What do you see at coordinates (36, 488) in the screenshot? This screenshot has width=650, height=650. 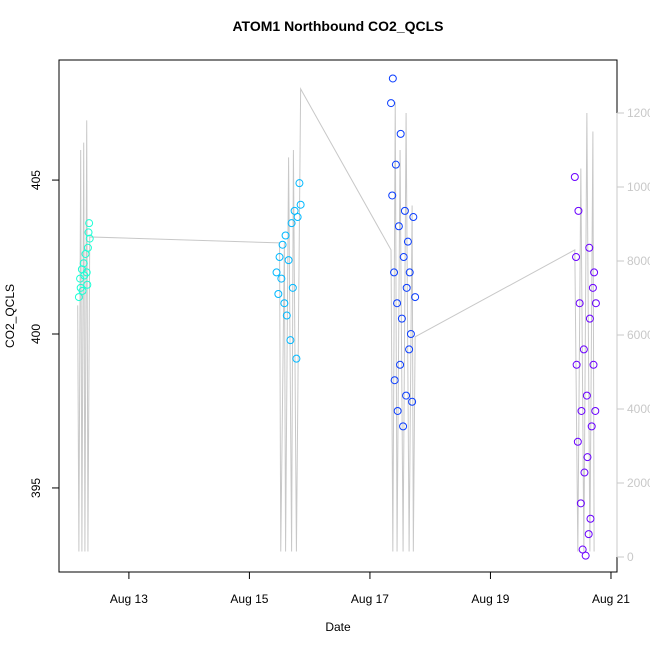 I see `y-tick-label: 395` at bounding box center [36, 488].